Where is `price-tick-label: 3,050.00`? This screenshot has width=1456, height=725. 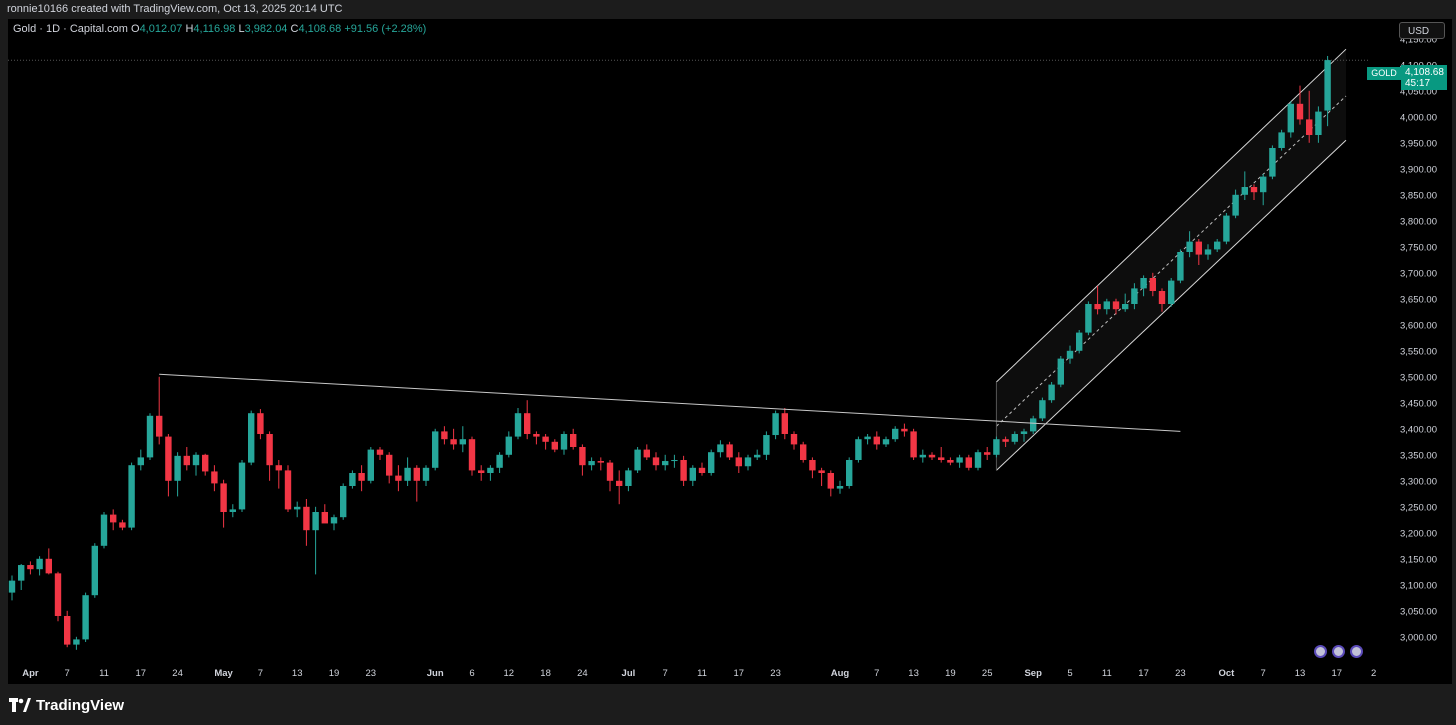 price-tick-label: 3,050.00 is located at coordinates (1418, 611).